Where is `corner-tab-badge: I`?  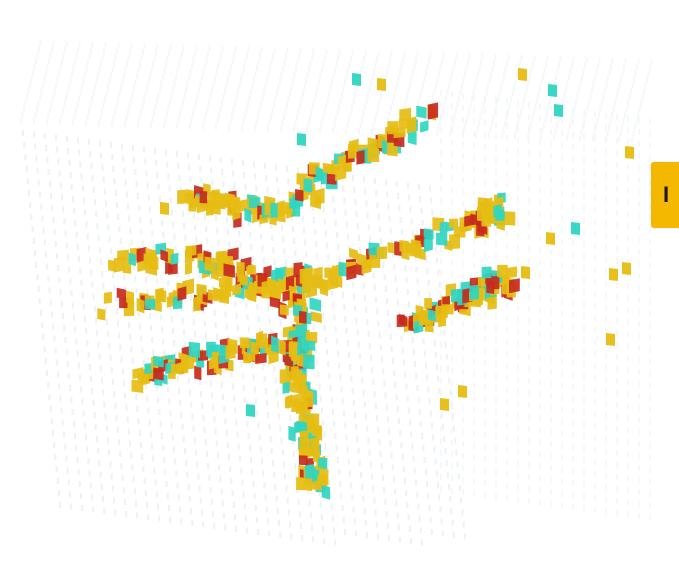
corner-tab-badge: I is located at coordinates (665, 195).